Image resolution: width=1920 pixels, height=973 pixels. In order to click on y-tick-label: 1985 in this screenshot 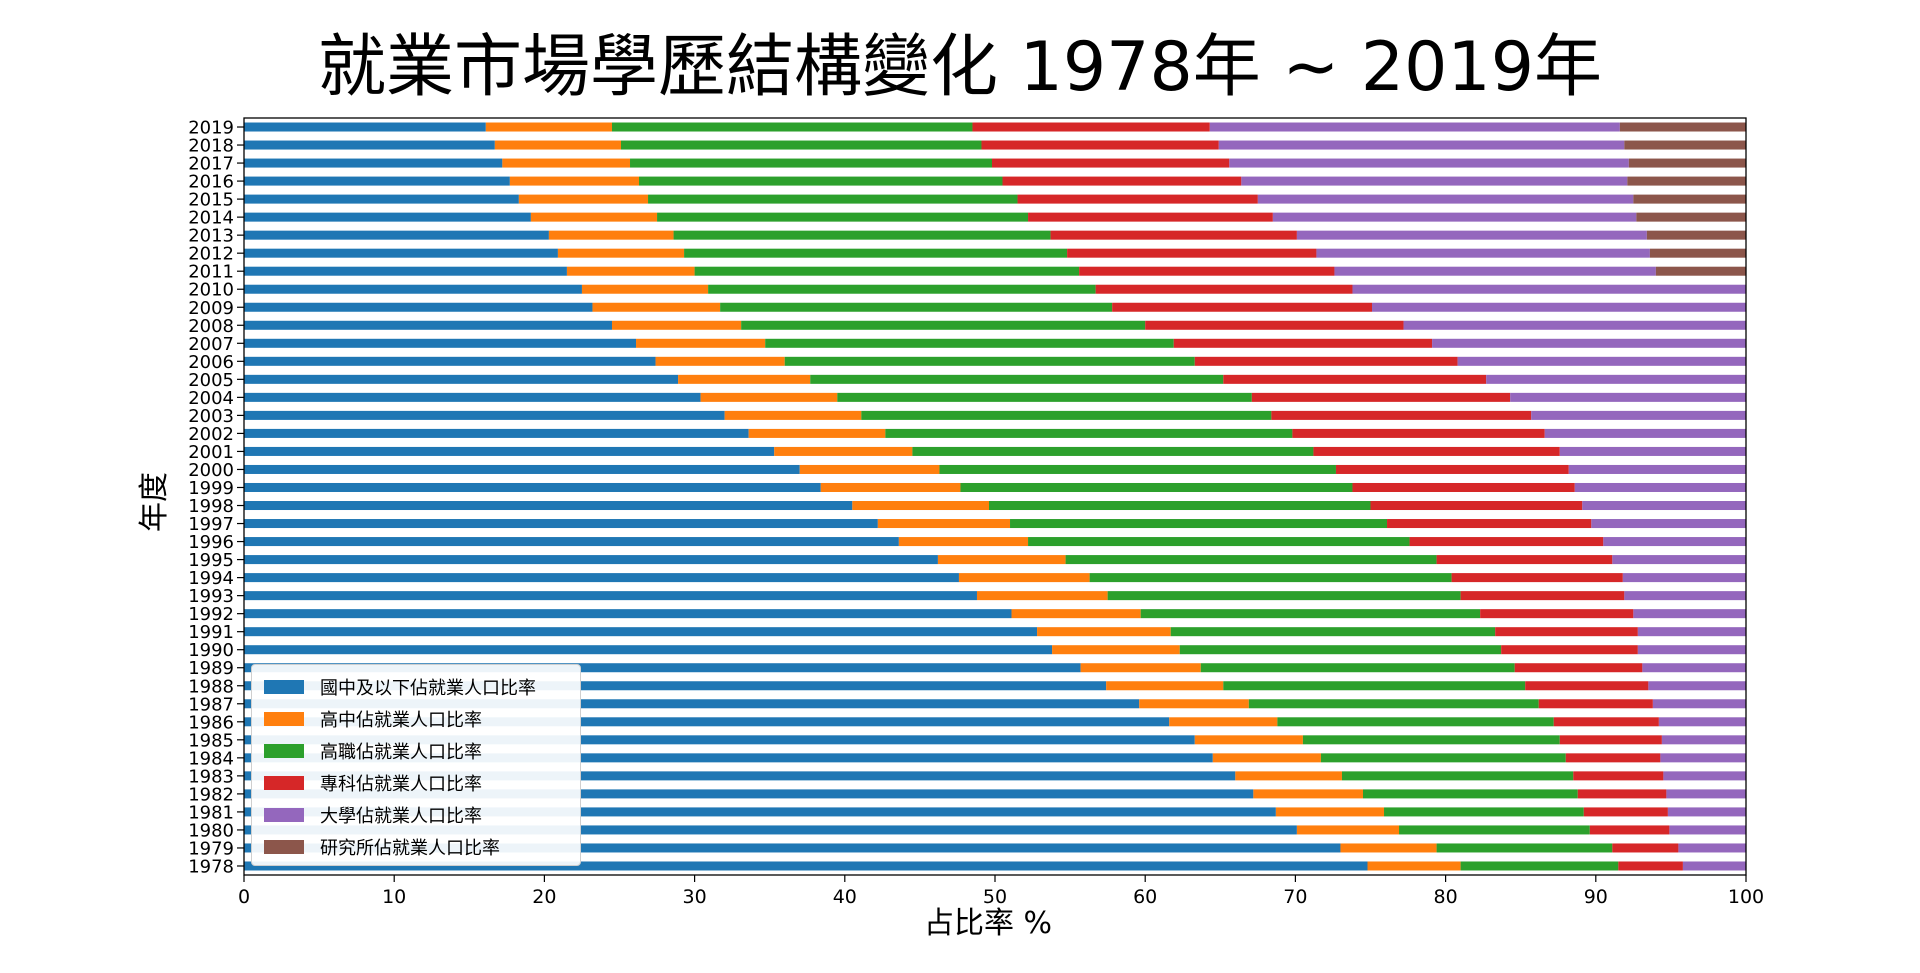, I will do `click(211, 740)`.